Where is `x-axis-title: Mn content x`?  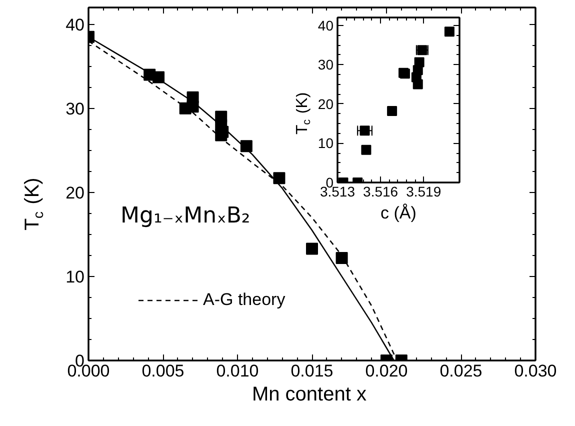 x-axis-title: Mn content x is located at coordinates (309, 395).